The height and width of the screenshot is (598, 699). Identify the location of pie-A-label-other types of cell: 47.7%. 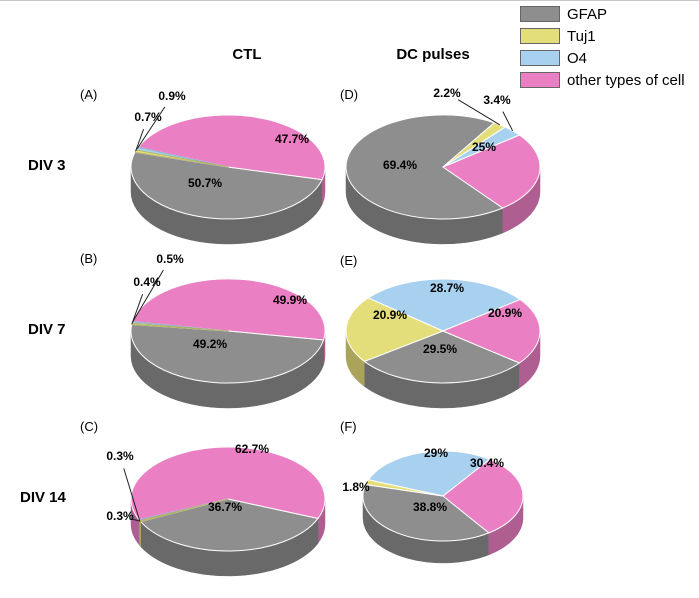
(292, 139).